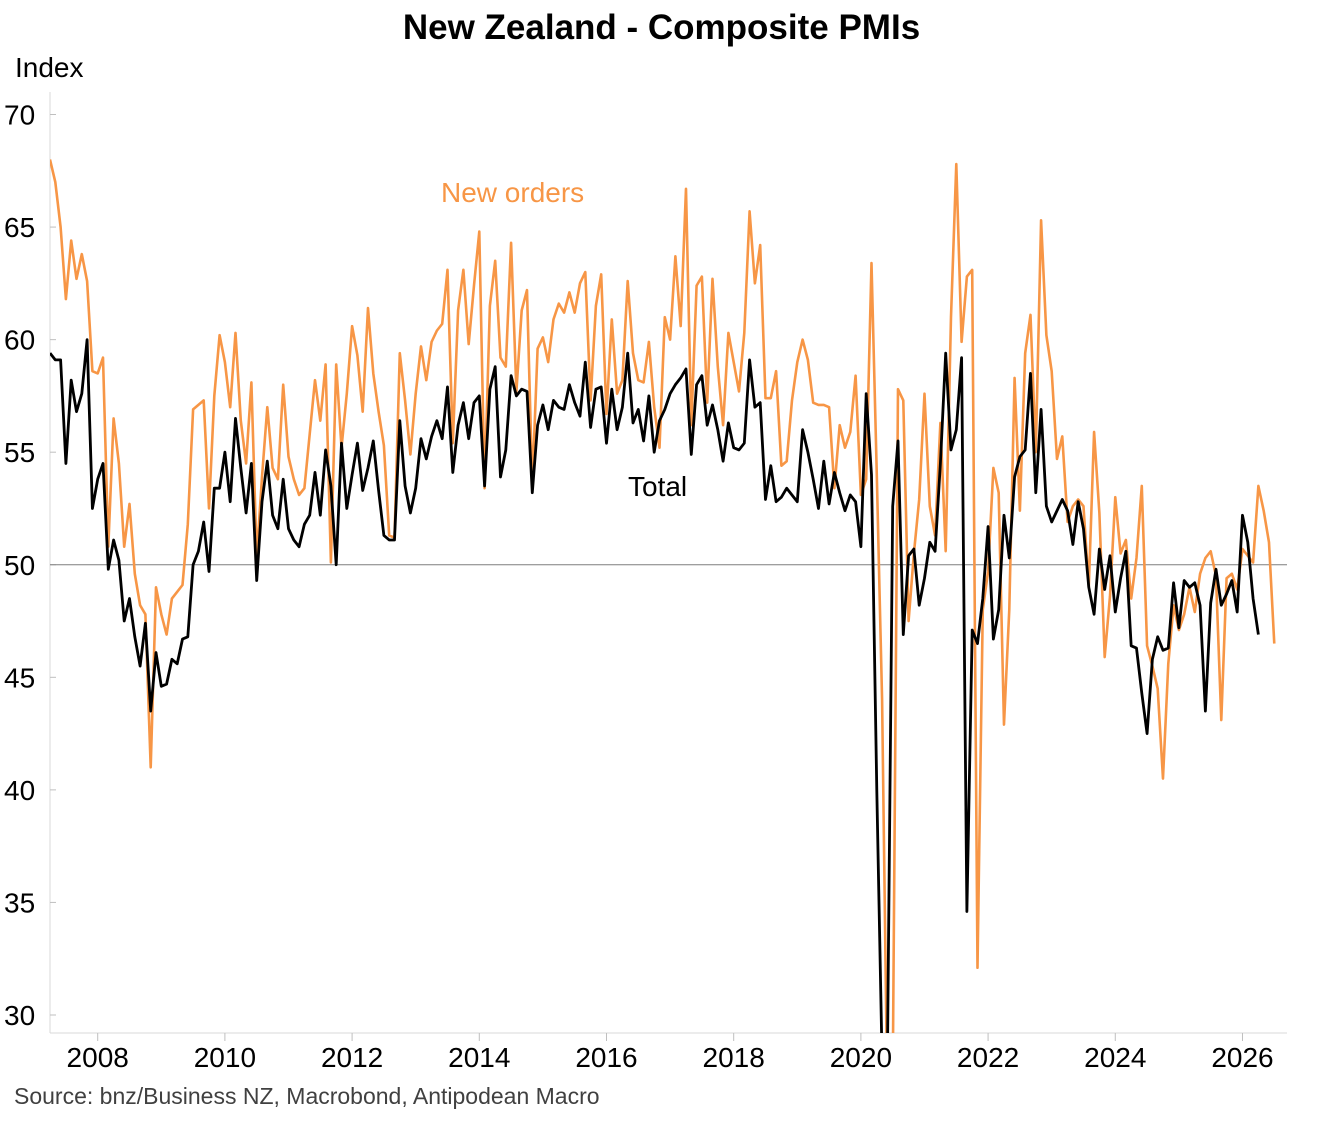 The image size is (1323, 1122). What do you see at coordinates (19, 902) in the screenshot?
I see `y-tick-label: 35` at bounding box center [19, 902].